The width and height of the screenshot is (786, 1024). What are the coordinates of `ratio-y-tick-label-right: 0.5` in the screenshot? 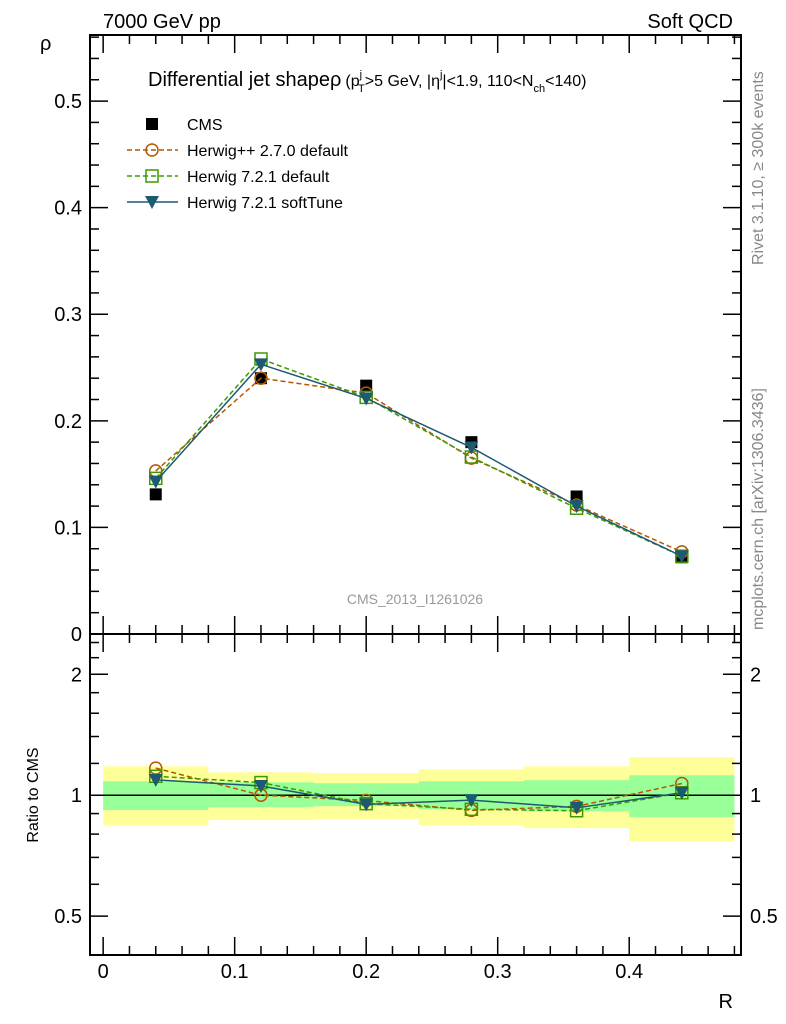 It's located at (764, 917).